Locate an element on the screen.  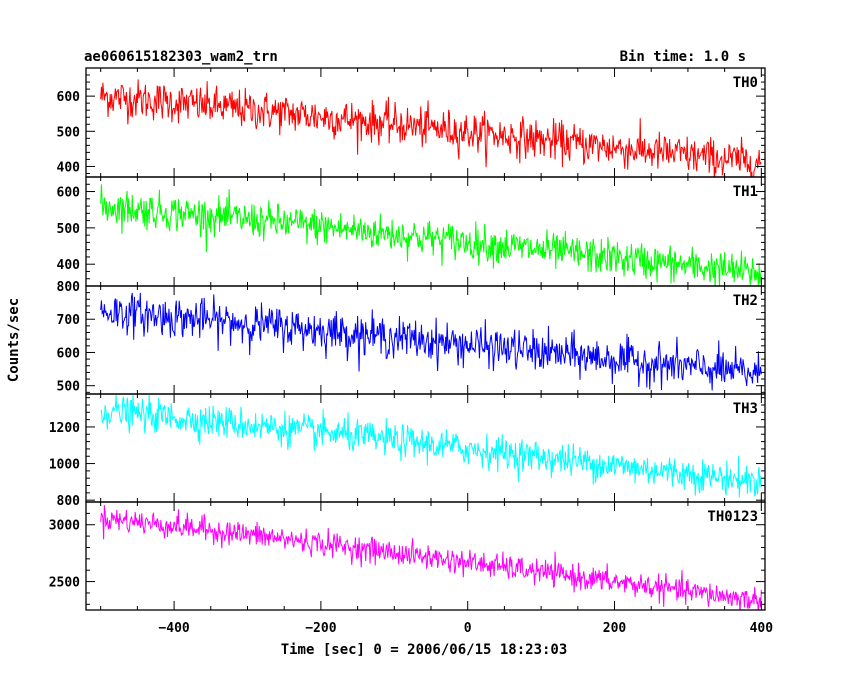
panel-th2: 500 600 700 800 TH2 is located at coordinates (411, 337).